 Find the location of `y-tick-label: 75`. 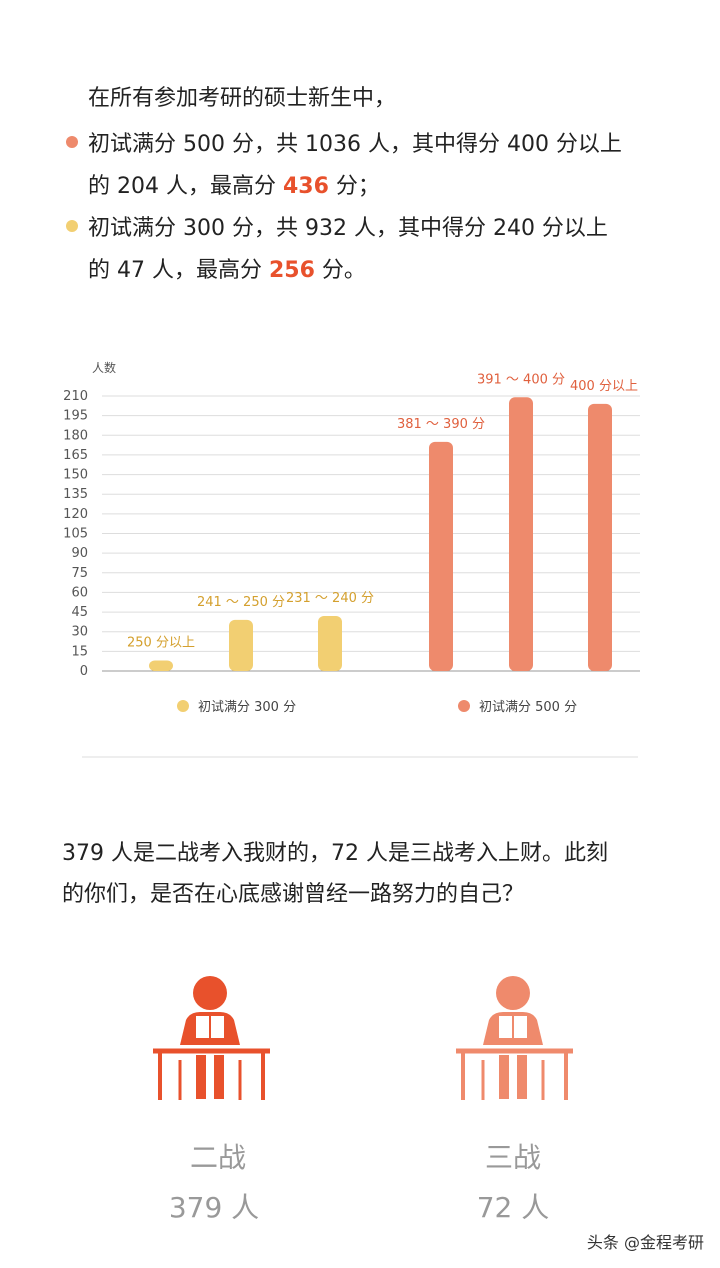

y-tick-label: 75 is located at coordinates (79, 573).